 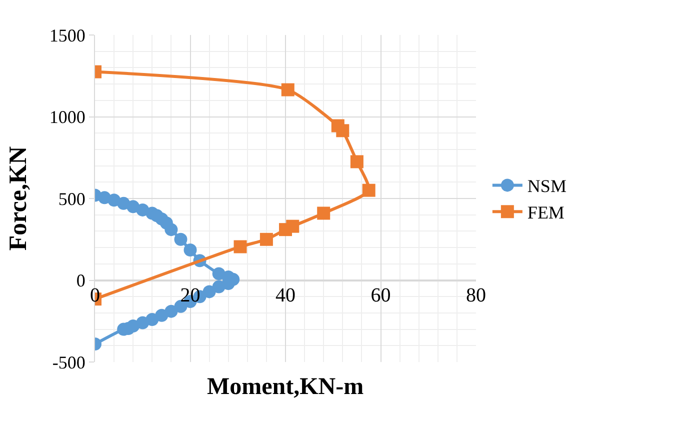 I want to click on y-tick-label: 500, so click(x=72, y=198).